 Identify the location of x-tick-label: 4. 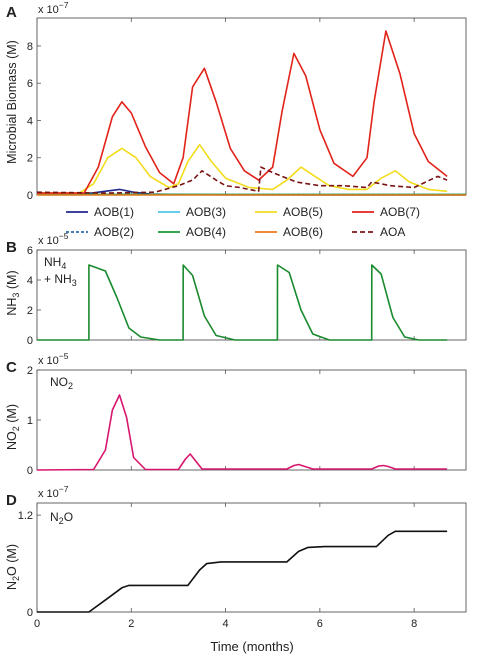
(226, 624).